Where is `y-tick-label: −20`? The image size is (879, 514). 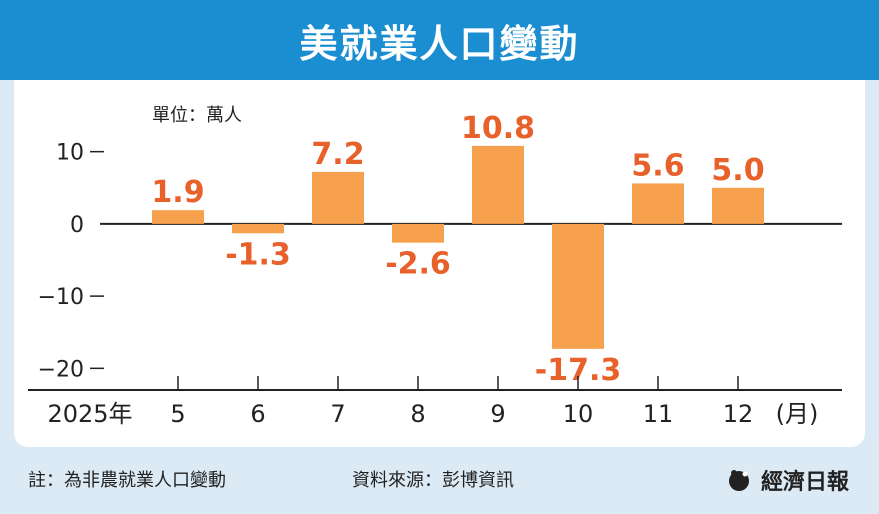 y-tick-label: −20 is located at coordinates (61, 369).